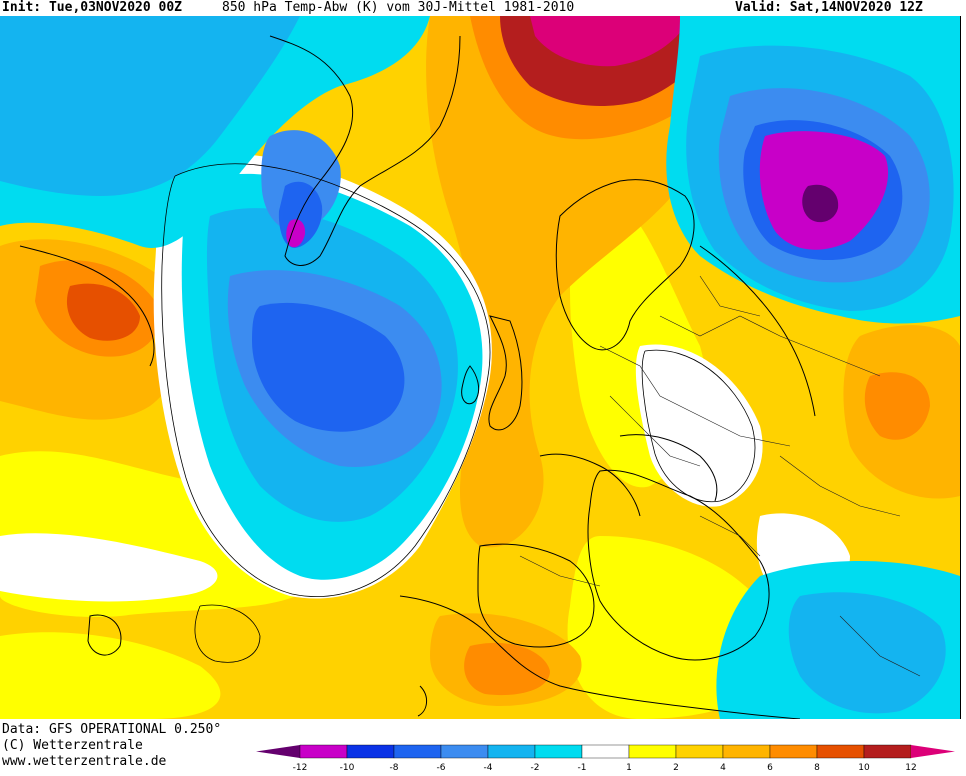  I want to click on color-legend: -12 -10 -8 -6 -4 -2 -1 1 2 4 6 8 10 12, so click(605, 758).